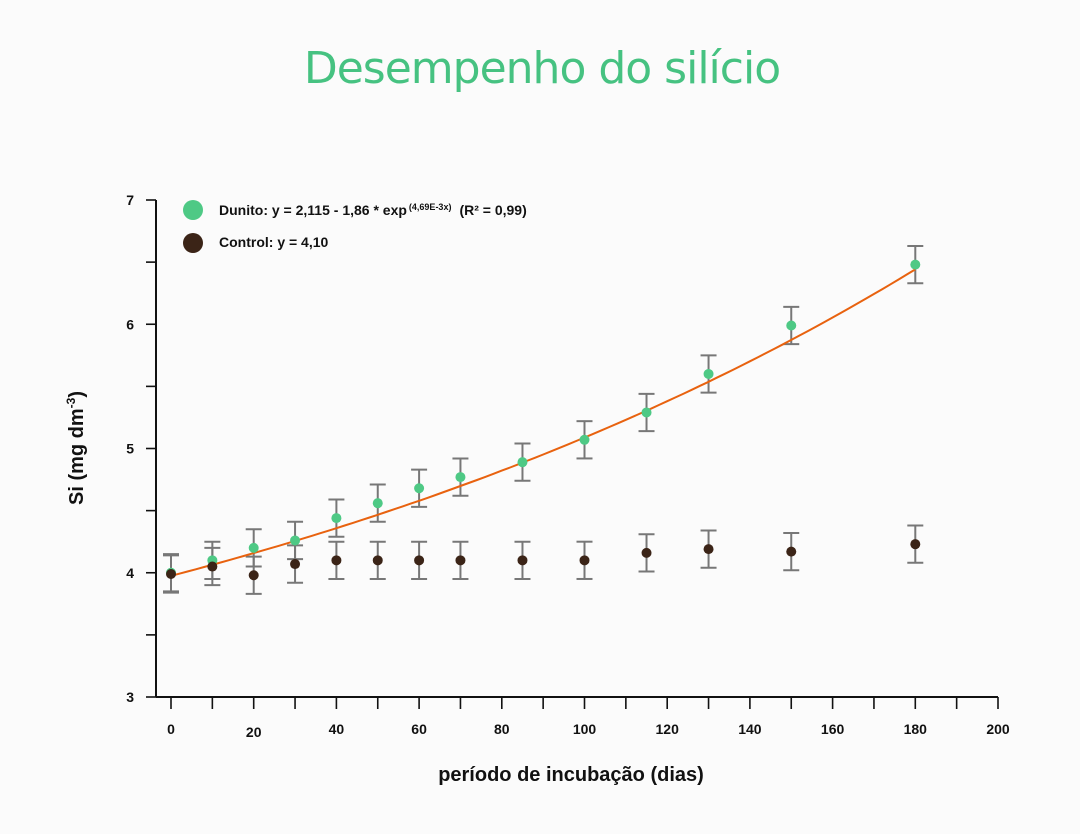 This screenshot has height=834, width=1080. What do you see at coordinates (430, 207) in the screenshot?
I see `legend-dunito-exponent: (4,69E-3x)` at bounding box center [430, 207].